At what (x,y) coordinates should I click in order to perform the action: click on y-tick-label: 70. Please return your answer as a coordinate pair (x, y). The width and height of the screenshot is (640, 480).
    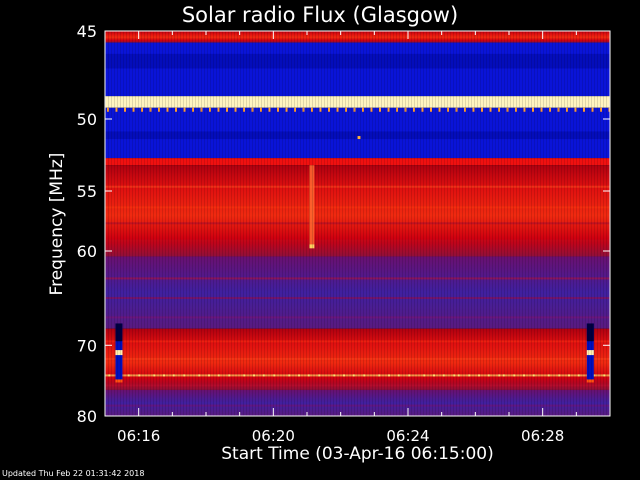
    Looking at the image, I should click on (87, 345).